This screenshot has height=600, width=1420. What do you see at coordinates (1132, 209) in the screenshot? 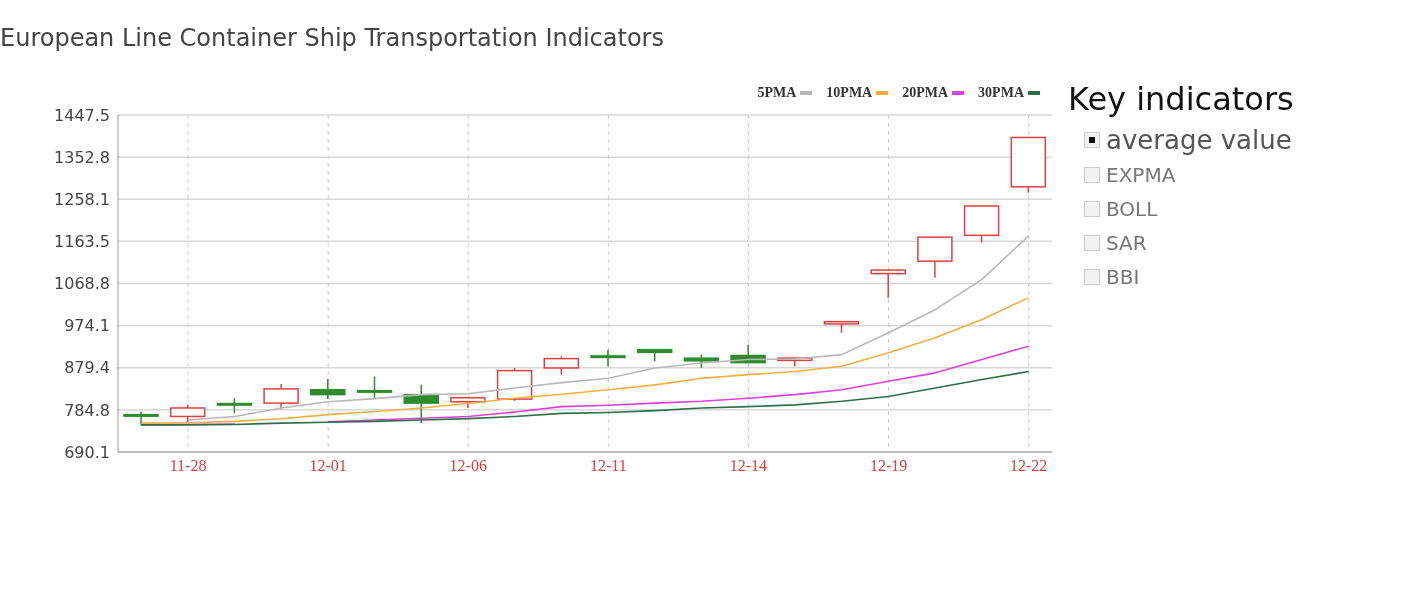
I see `text: BOLL` at bounding box center [1132, 209].